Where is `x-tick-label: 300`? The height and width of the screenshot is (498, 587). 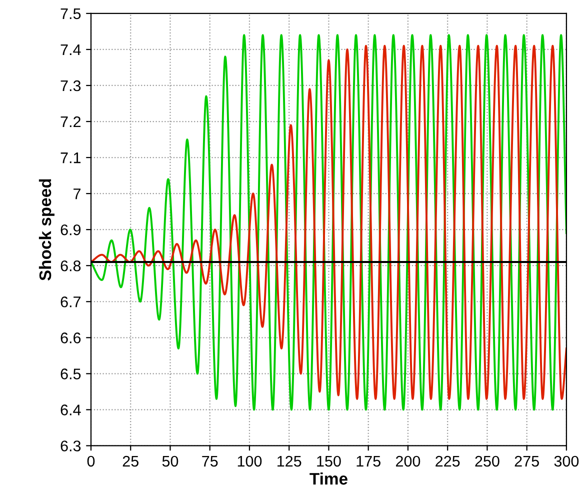
x-tick-label: 300 is located at coordinates (566, 461).